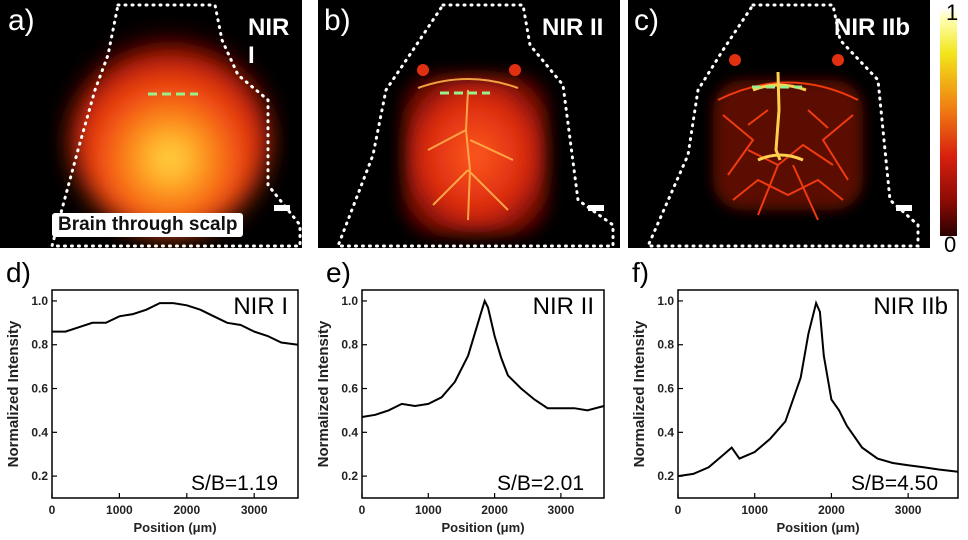 The image size is (968, 540). I want to click on panel-label-c: c), so click(646, 20).